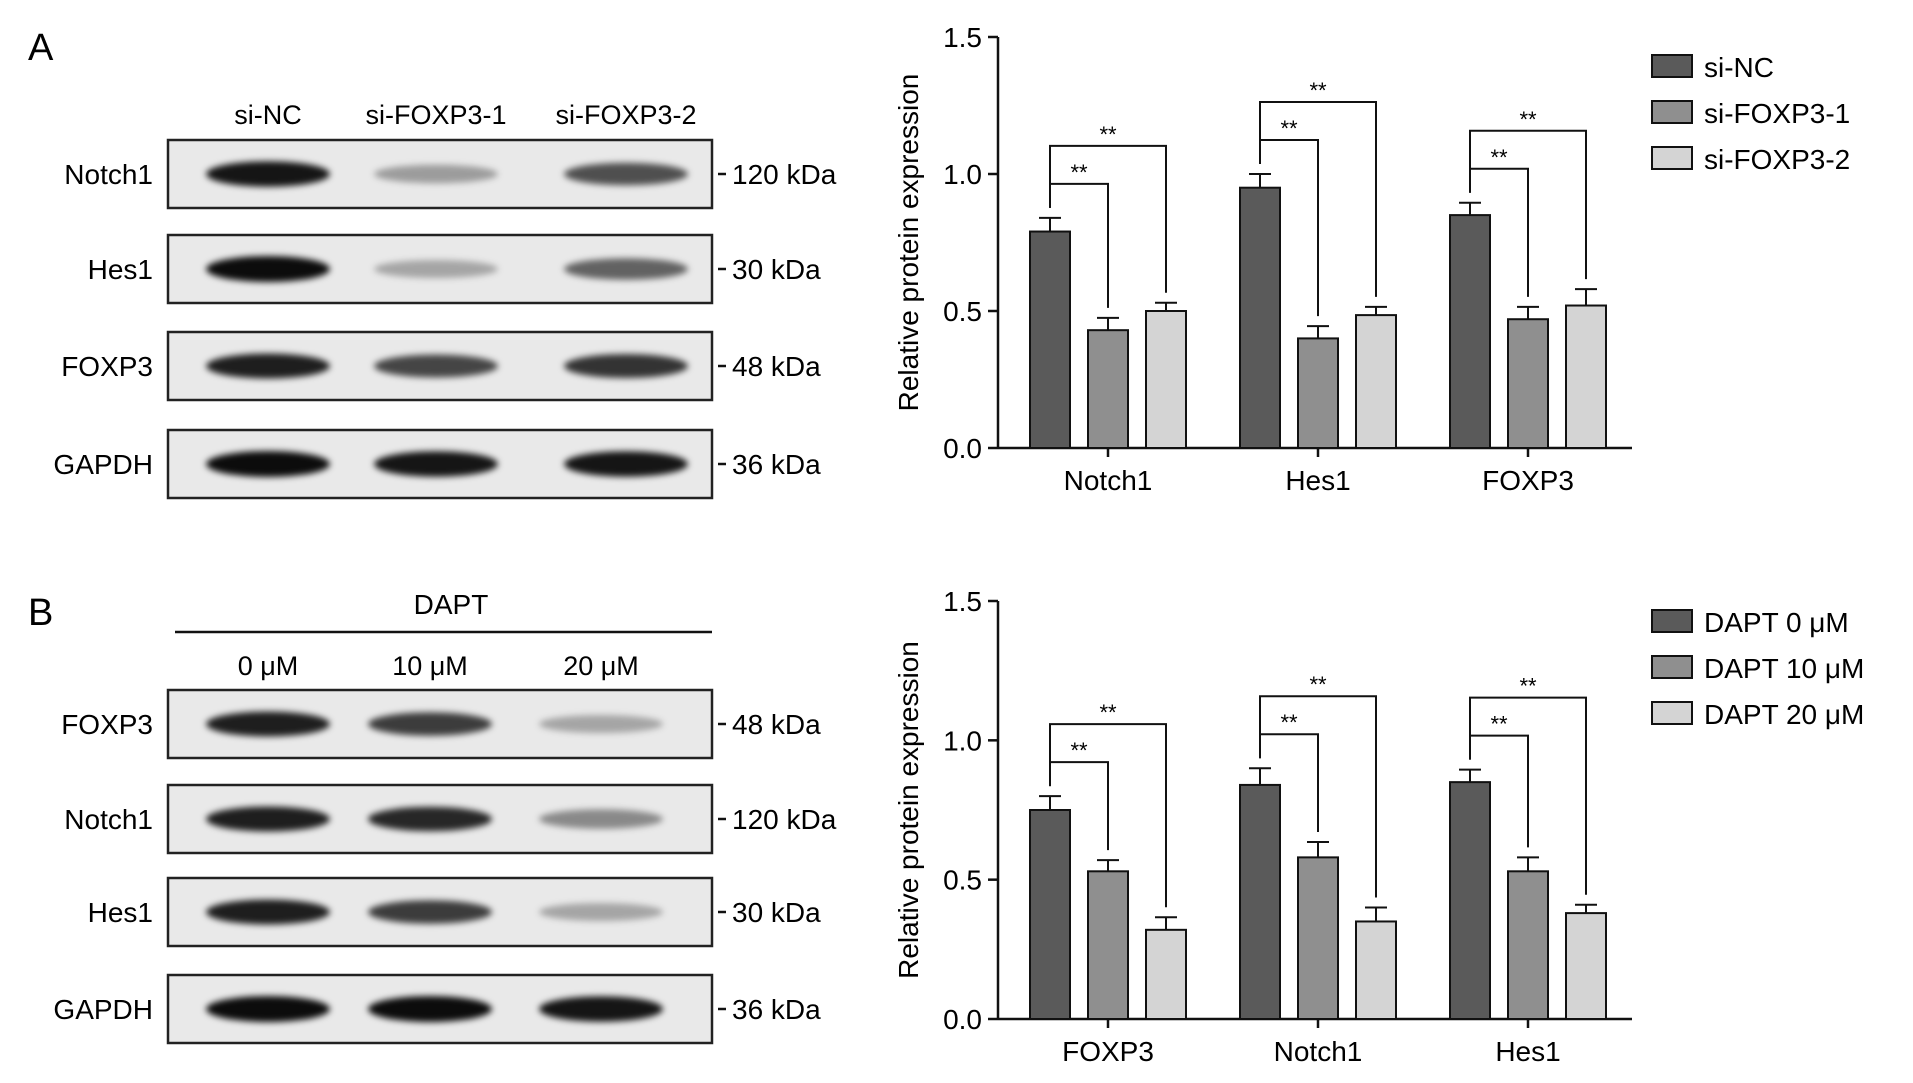  I want to click on blot-b-hes1-protein-label: Hes1, so click(120, 912).